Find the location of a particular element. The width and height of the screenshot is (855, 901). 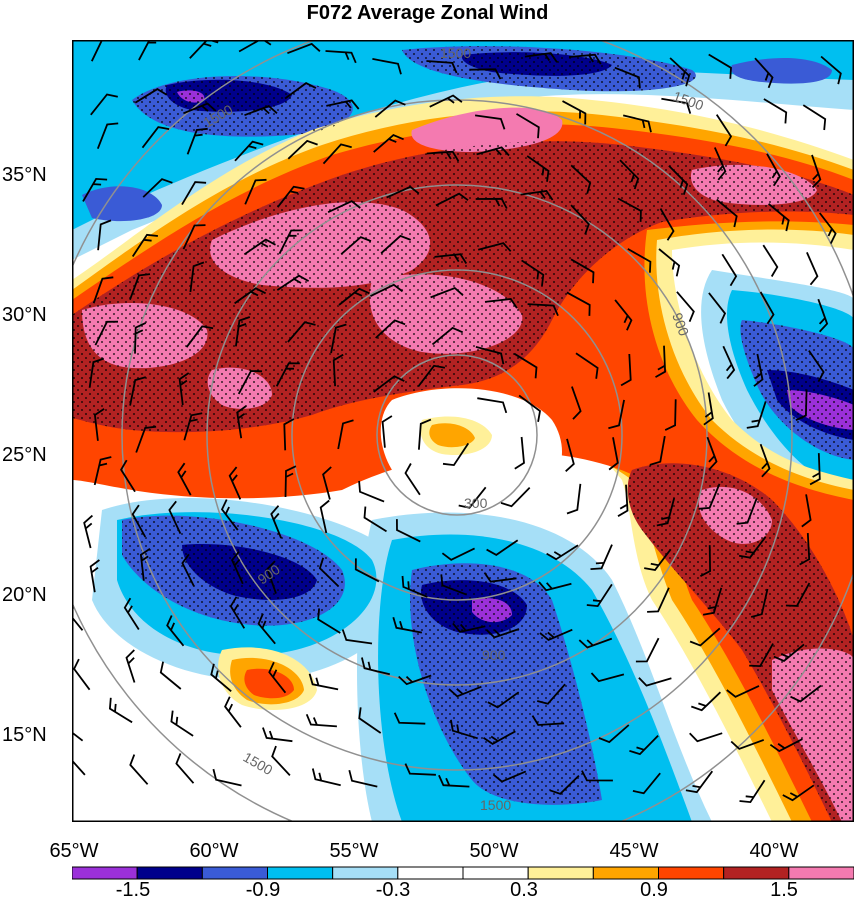

map-title: F072 Average Zonal Wind is located at coordinates (427, 13).